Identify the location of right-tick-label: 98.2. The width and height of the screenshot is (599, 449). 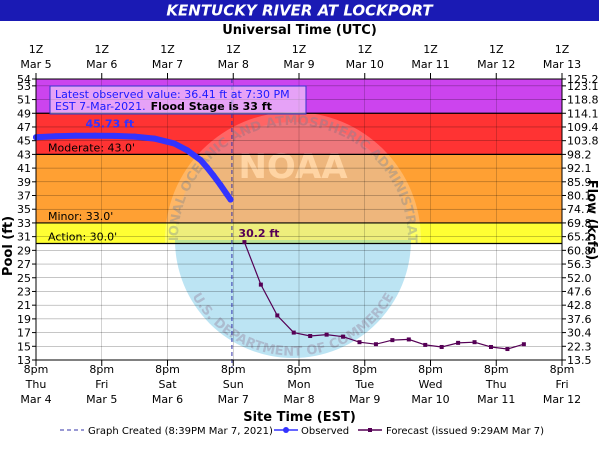
(579, 154).